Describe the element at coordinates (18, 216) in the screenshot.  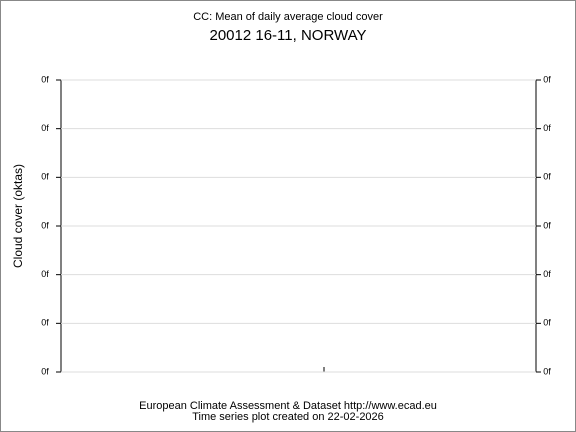
I see `y-axis-label: Cloud cover (oktas)` at that location.